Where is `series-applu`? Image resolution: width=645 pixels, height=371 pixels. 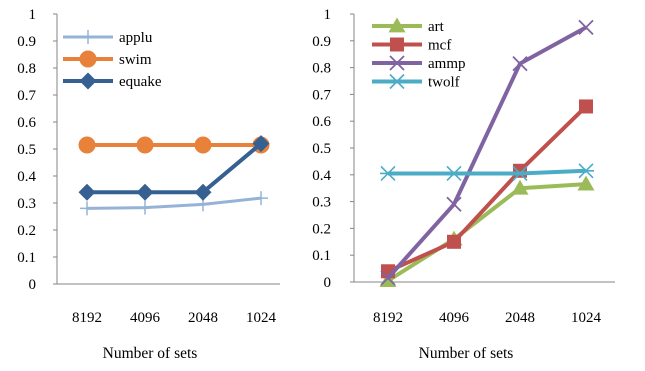
series-applu is located at coordinates (174, 203).